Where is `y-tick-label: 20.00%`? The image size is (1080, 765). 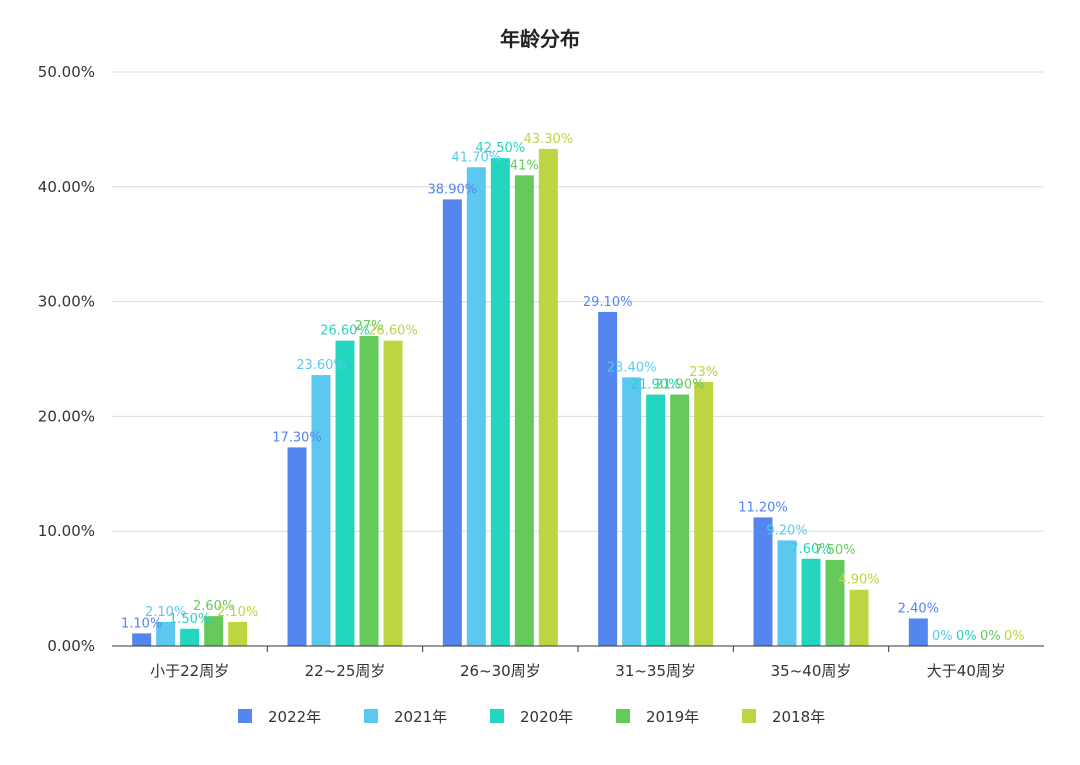 y-tick-label: 20.00% is located at coordinates (66, 416).